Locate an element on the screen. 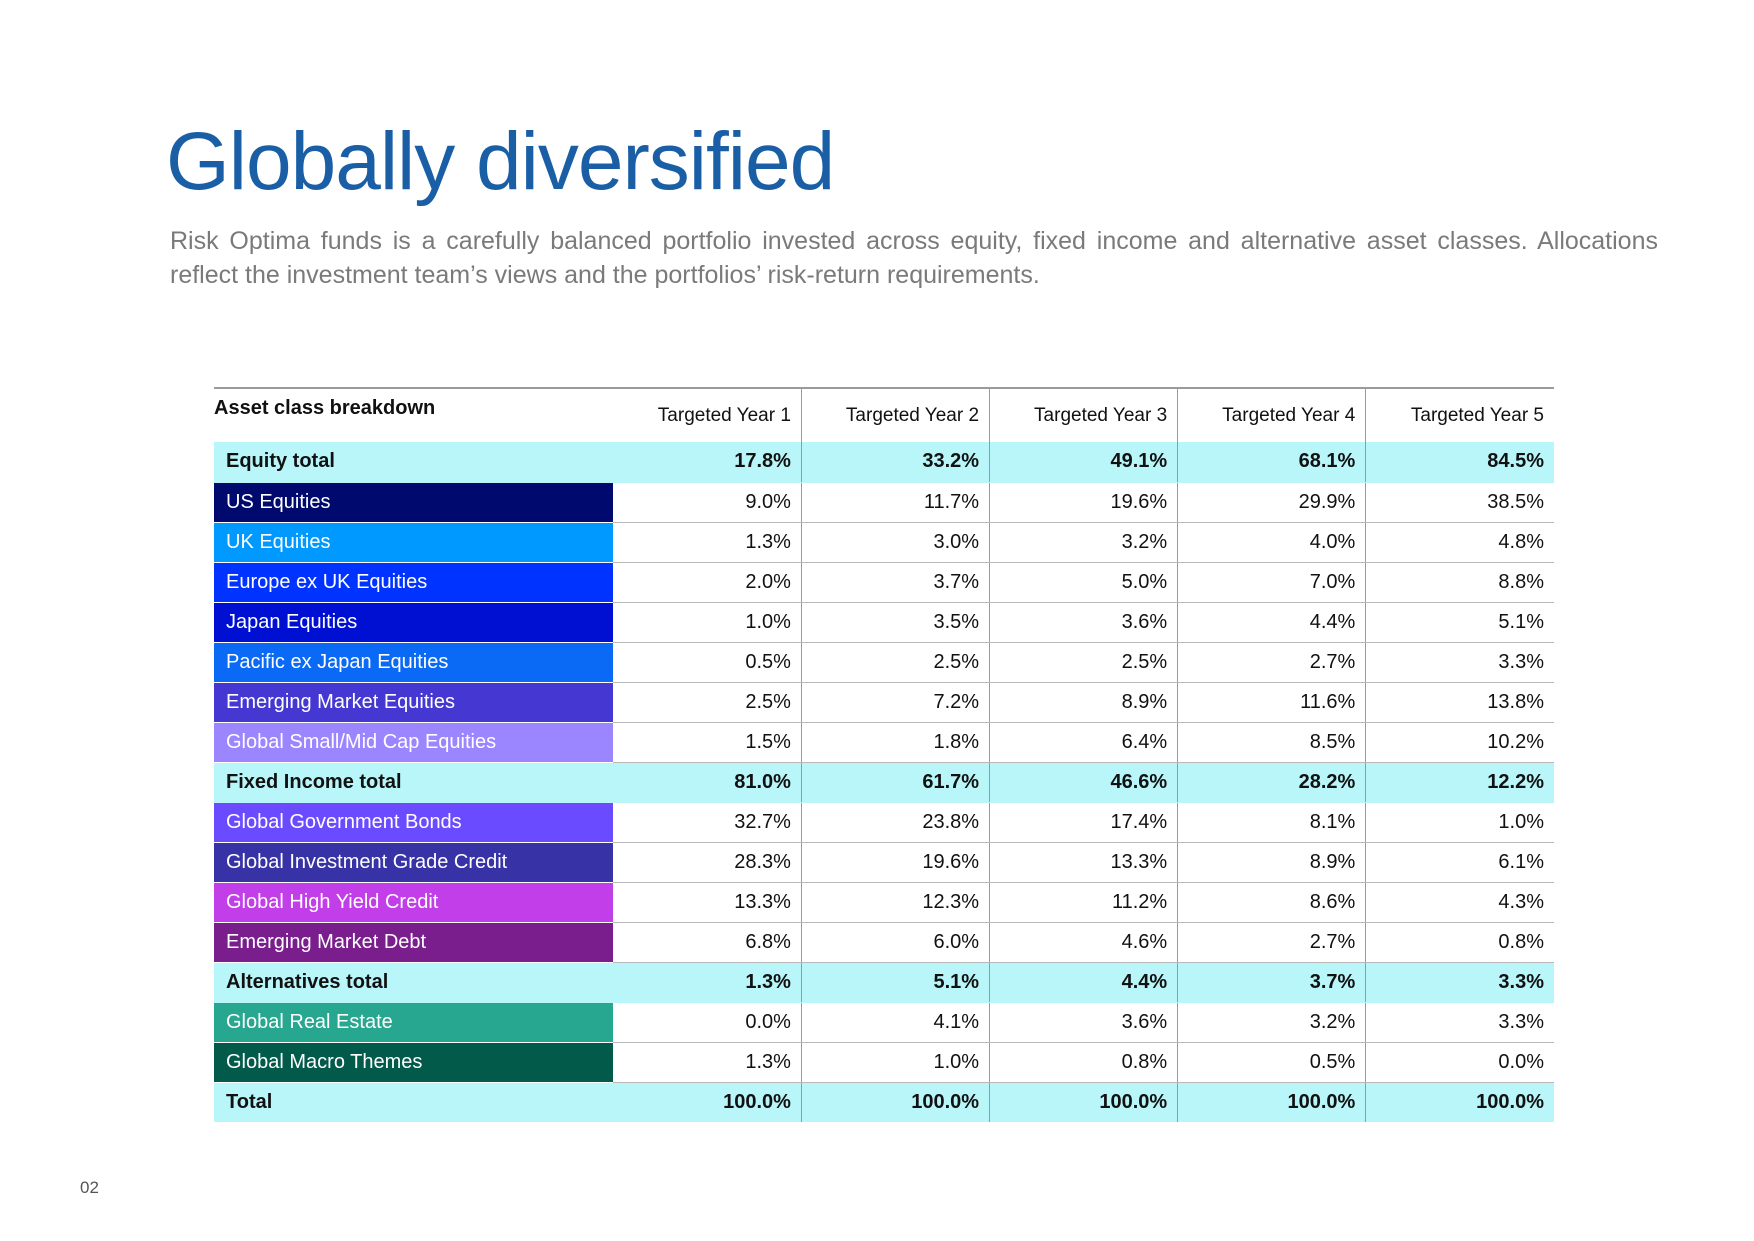  allocation-value-year-4: 7.0% is located at coordinates (1271, 582).